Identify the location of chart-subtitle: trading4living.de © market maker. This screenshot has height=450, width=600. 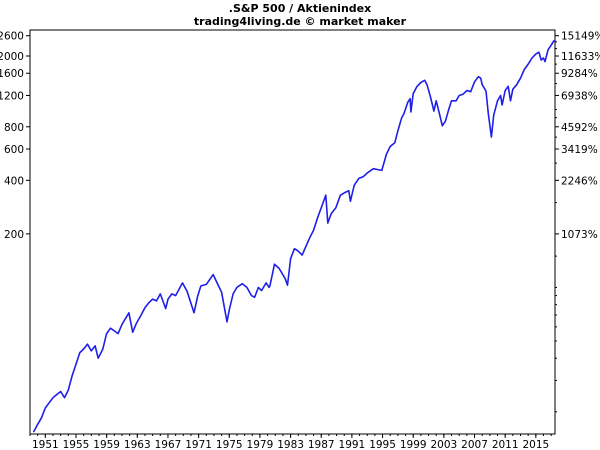
(300, 21).